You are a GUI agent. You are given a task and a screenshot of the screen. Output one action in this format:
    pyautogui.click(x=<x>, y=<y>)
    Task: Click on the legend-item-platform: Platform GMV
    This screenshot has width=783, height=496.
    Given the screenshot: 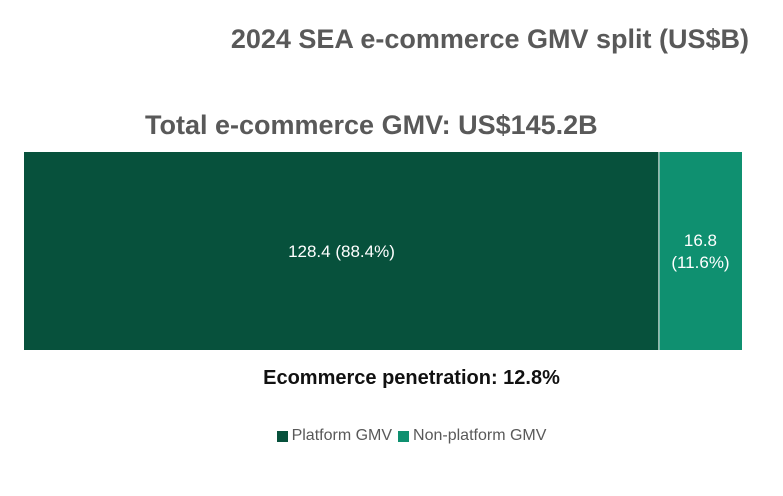 What is the action you would take?
    pyautogui.click(x=334, y=436)
    